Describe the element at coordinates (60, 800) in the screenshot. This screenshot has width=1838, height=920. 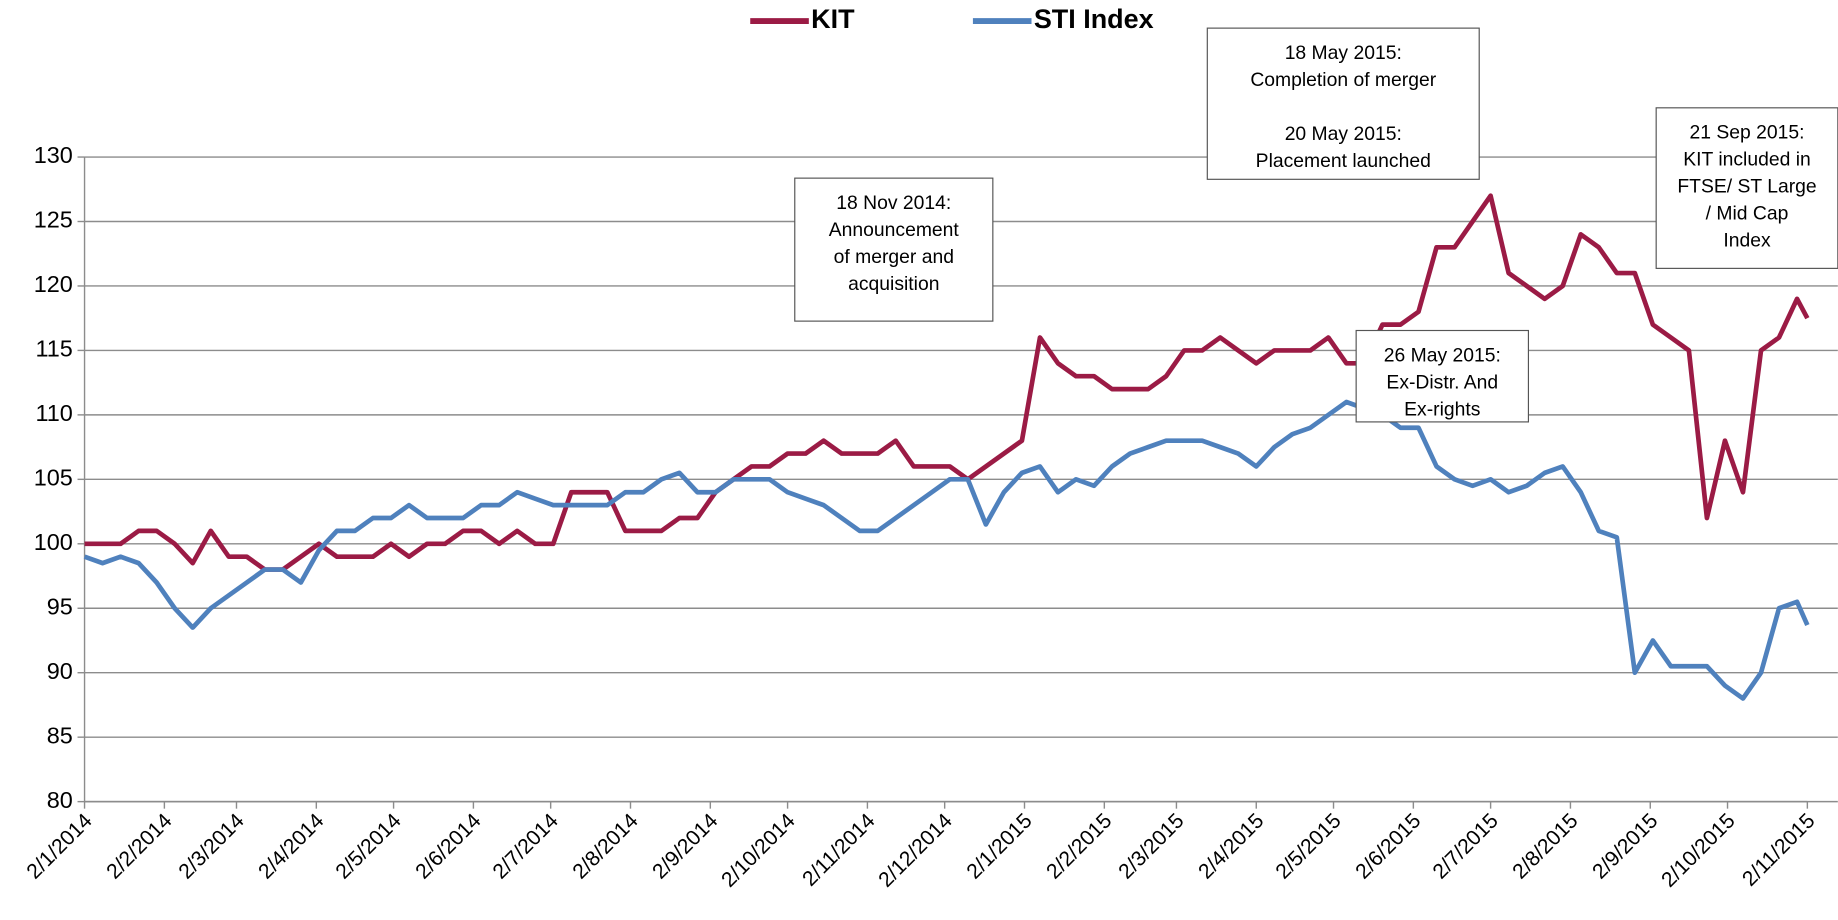
I see `y-tick-label: 80` at that location.